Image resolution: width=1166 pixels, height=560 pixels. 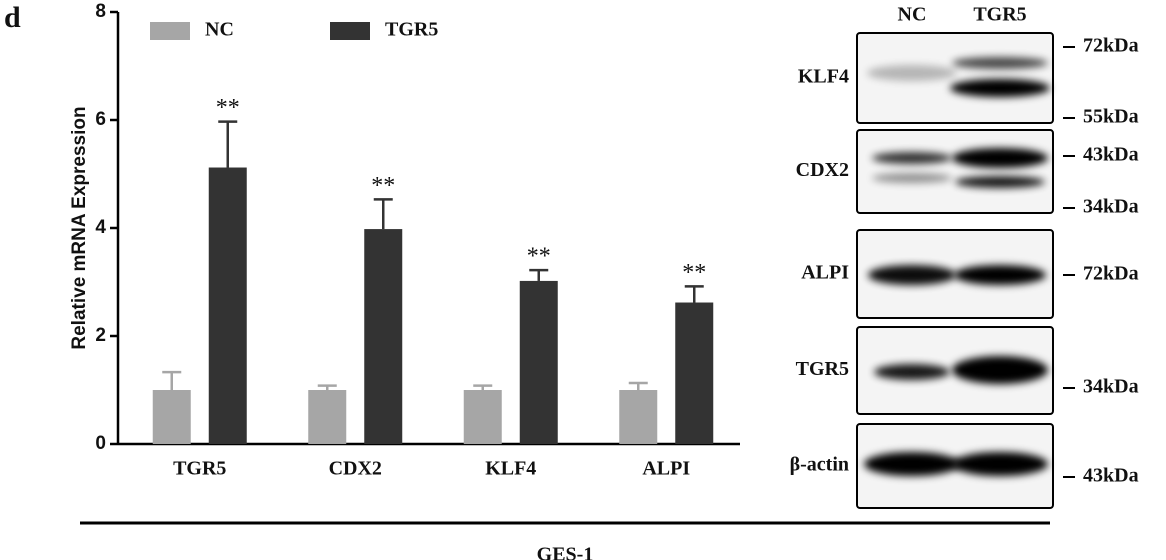 I want to click on footer-label: GES-1, so click(x=565, y=552).